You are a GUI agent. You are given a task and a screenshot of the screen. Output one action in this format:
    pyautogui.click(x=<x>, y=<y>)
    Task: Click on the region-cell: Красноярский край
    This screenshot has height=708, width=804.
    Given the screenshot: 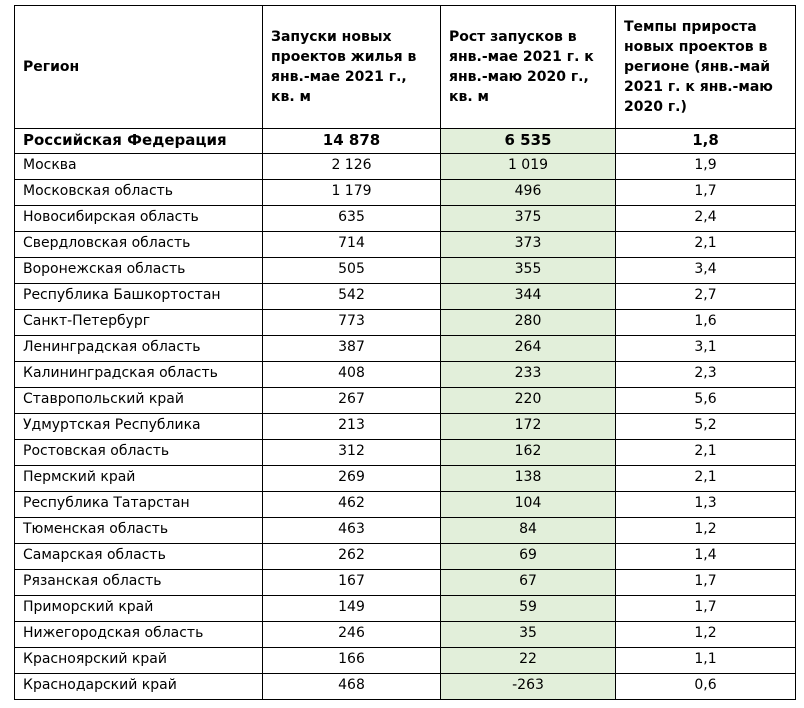 What is the action you would take?
    pyautogui.click(x=138, y=660)
    